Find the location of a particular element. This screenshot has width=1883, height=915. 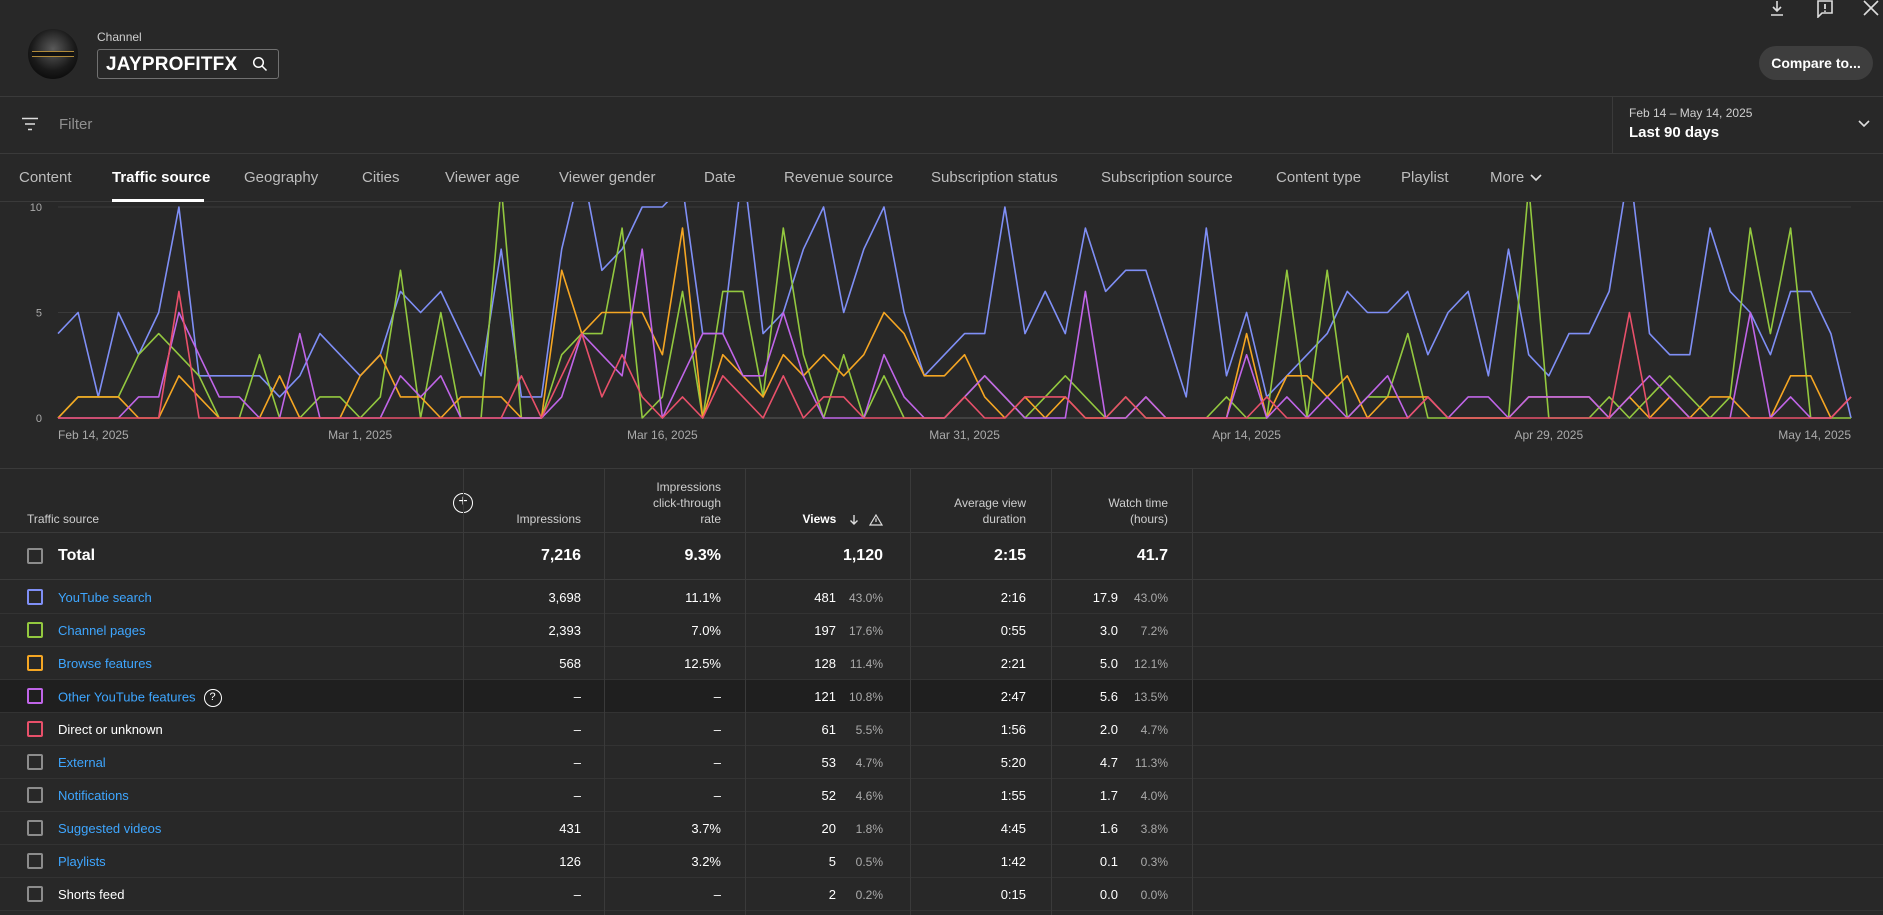

traffic-source-label: Channel pages is located at coordinates (102, 630).